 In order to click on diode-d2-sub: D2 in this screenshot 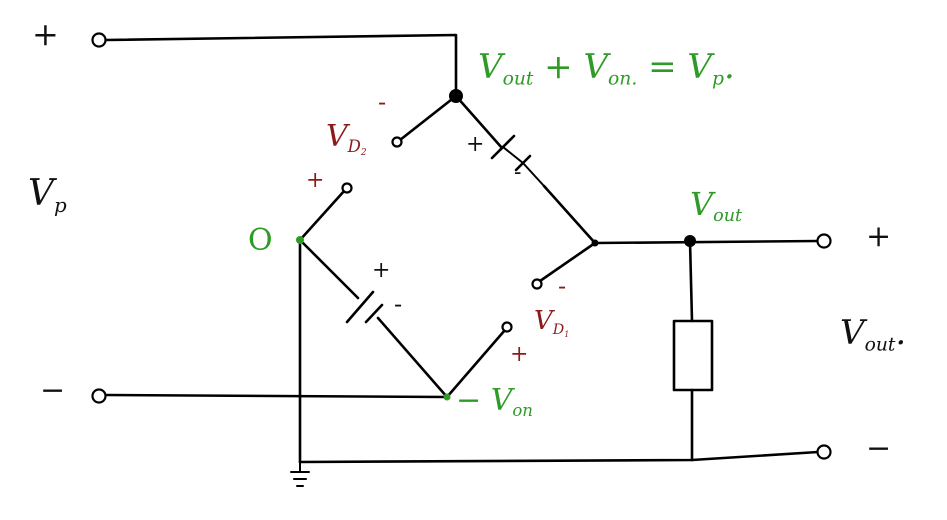, I will do `click(357, 147)`.